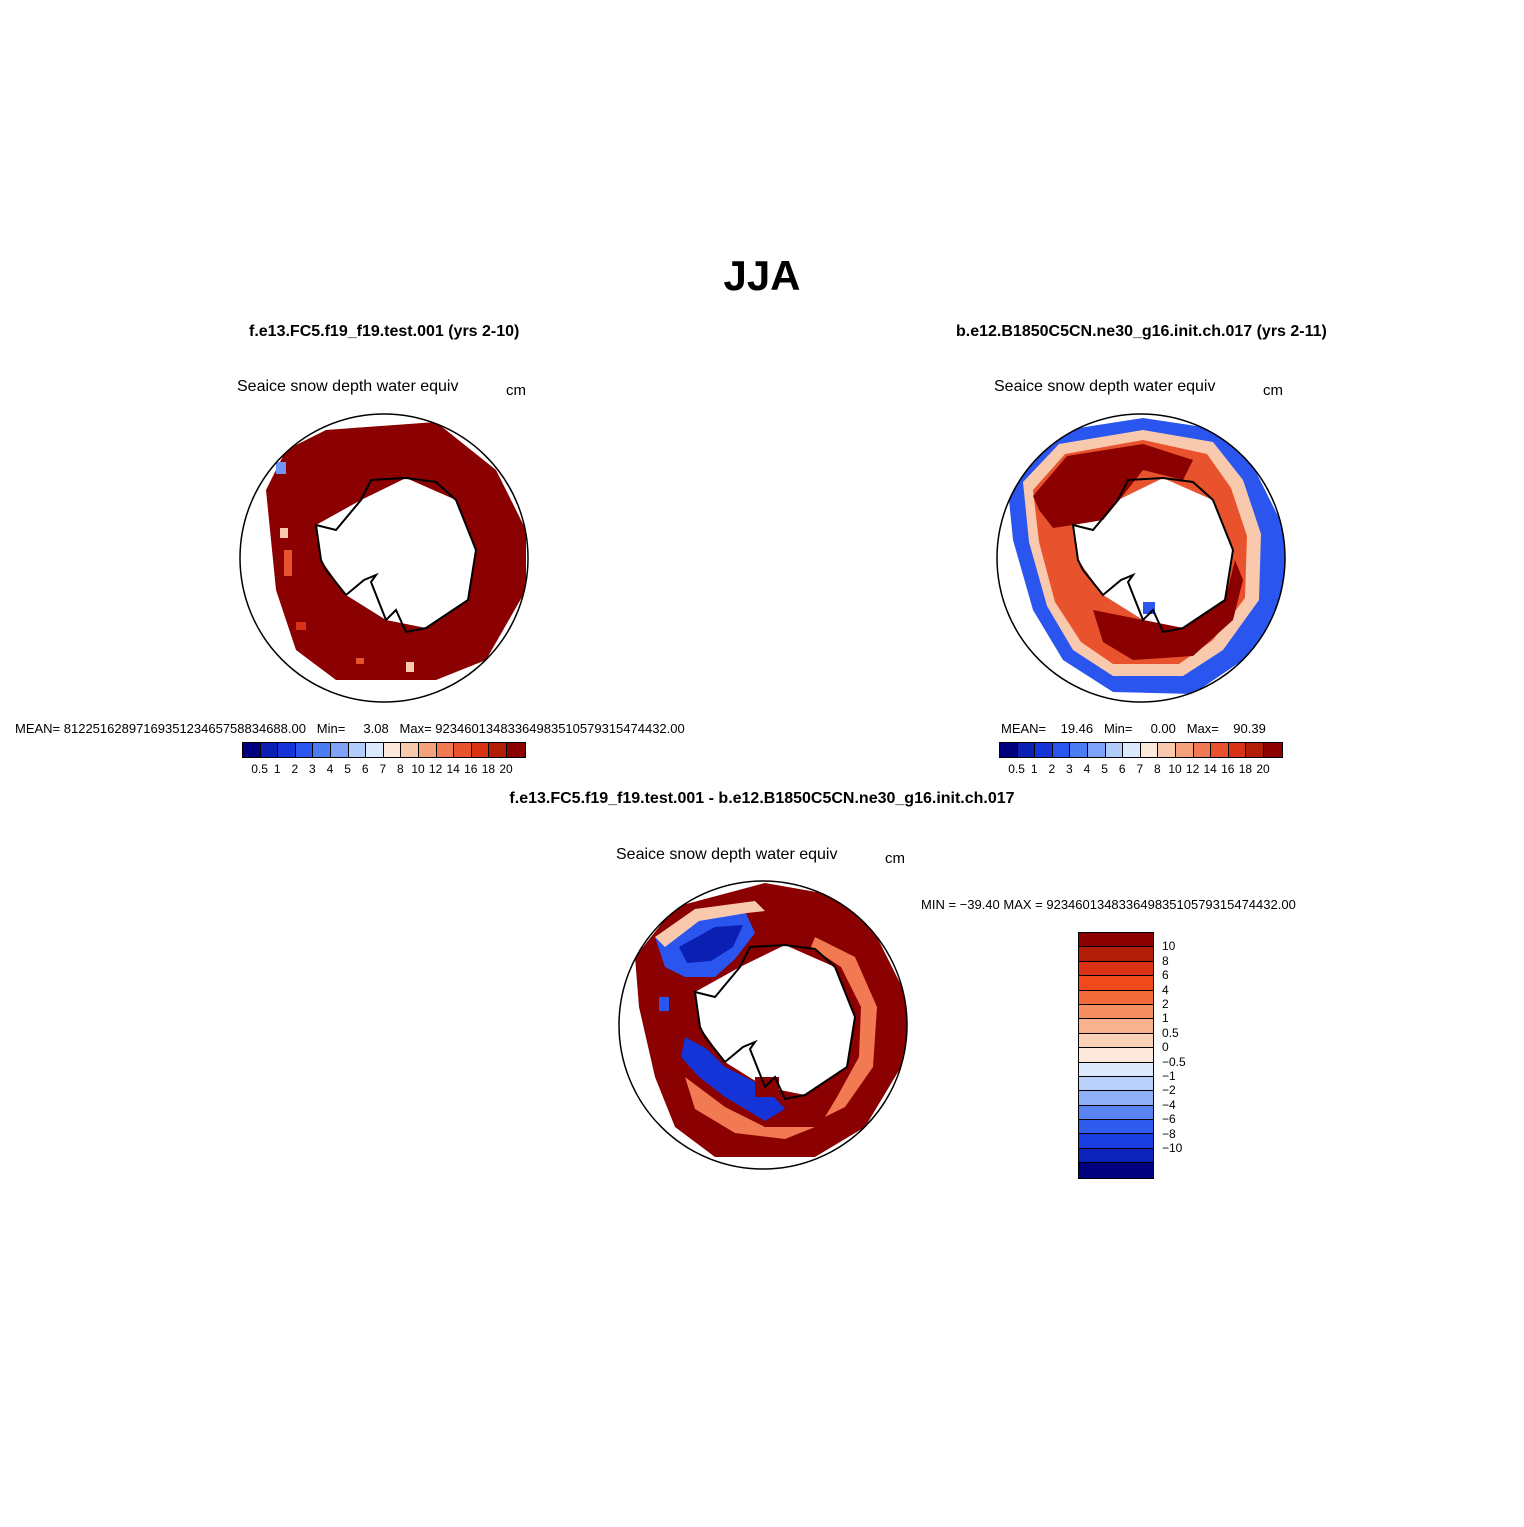  Describe the element at coordinates (1169, 1090) in the screenshot. I see `colorbar-label: −2` at that location.